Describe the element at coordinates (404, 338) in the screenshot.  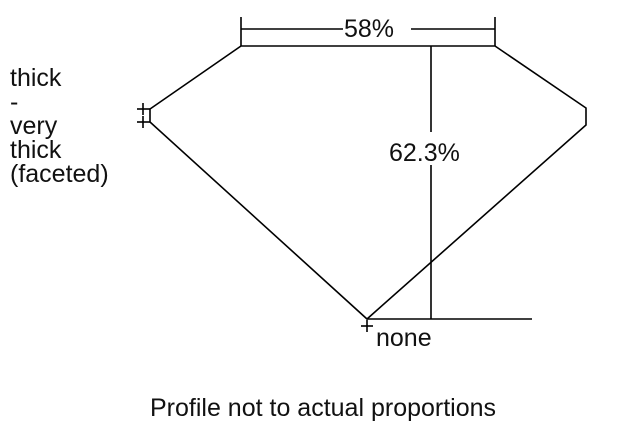
I see `culet-label: none` at that location.